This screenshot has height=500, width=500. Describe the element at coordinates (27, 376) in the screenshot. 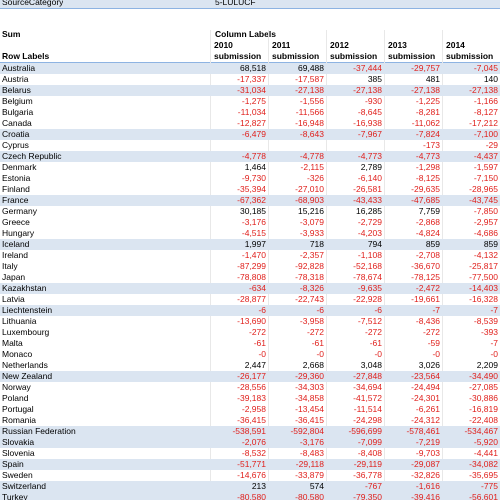

I see `row-label: New Zealand` at that location.